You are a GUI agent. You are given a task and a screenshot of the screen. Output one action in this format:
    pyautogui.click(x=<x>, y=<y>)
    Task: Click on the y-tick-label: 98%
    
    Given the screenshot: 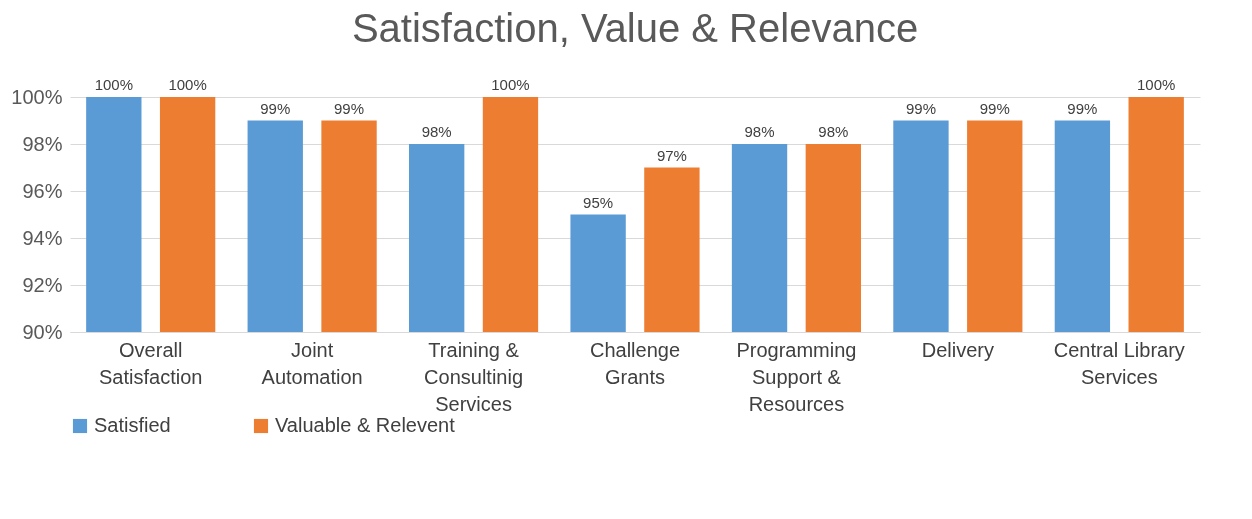 What is the action you would take?
    pyautogui.click(x=42, y=143)
    